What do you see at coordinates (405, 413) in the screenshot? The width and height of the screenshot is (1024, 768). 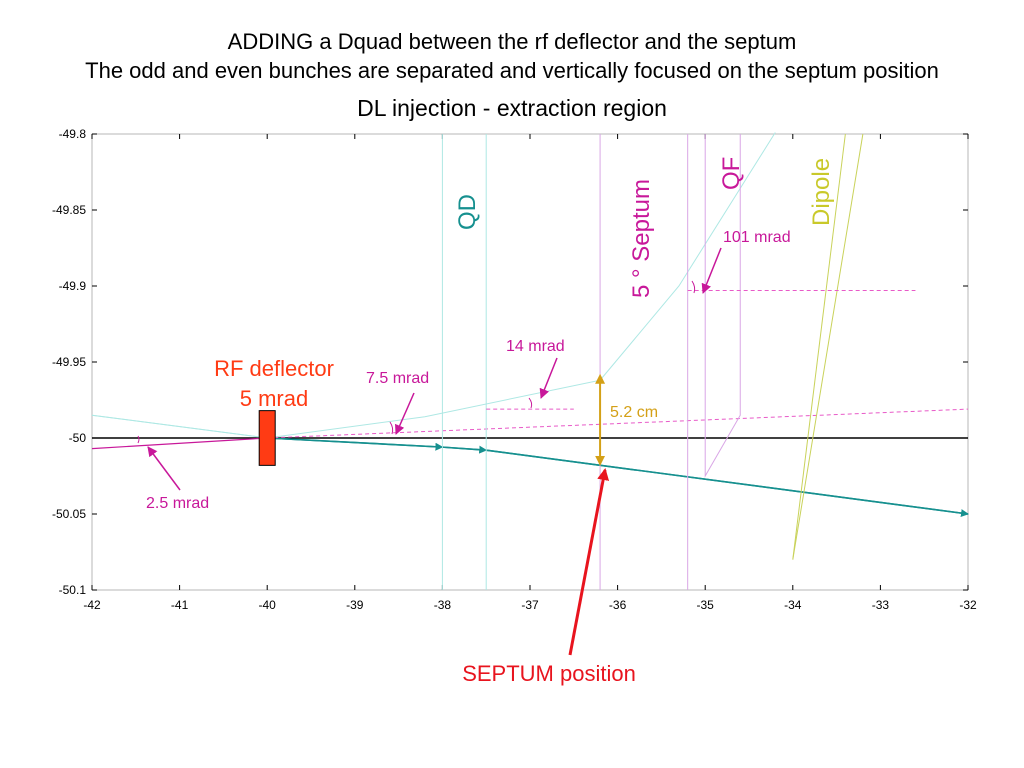 I see `mrad-7-5-arrow` at bounding box center [405, 413].